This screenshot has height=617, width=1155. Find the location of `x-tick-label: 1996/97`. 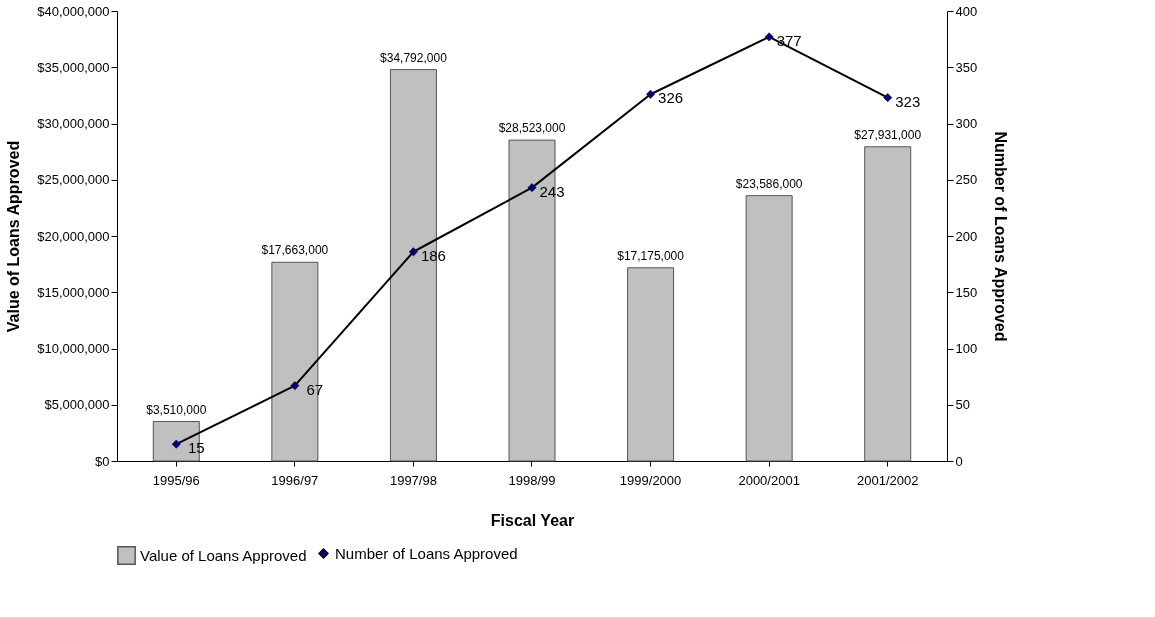

x-tick-label: 1996/97 is located at coordinates (295, 480).